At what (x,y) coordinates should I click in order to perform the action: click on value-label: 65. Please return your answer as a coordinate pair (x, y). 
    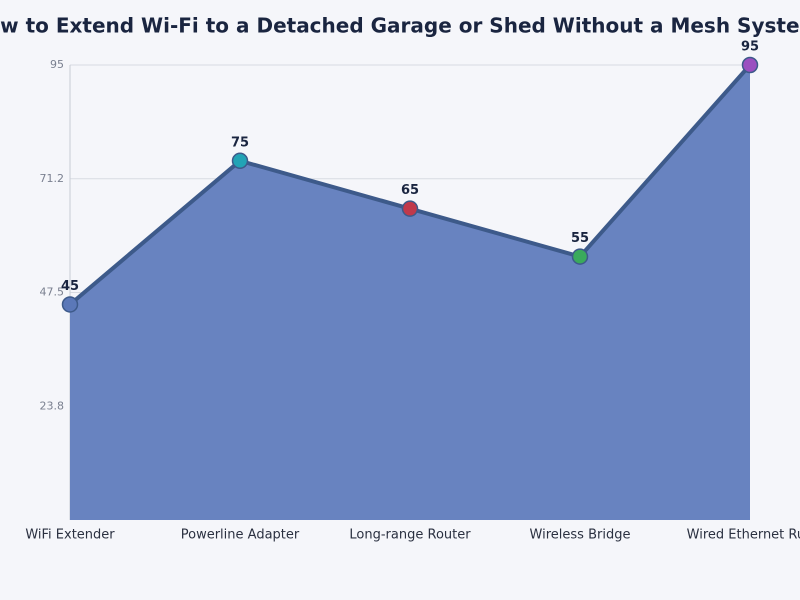
    Looking at the image, I should click on (410, 190).